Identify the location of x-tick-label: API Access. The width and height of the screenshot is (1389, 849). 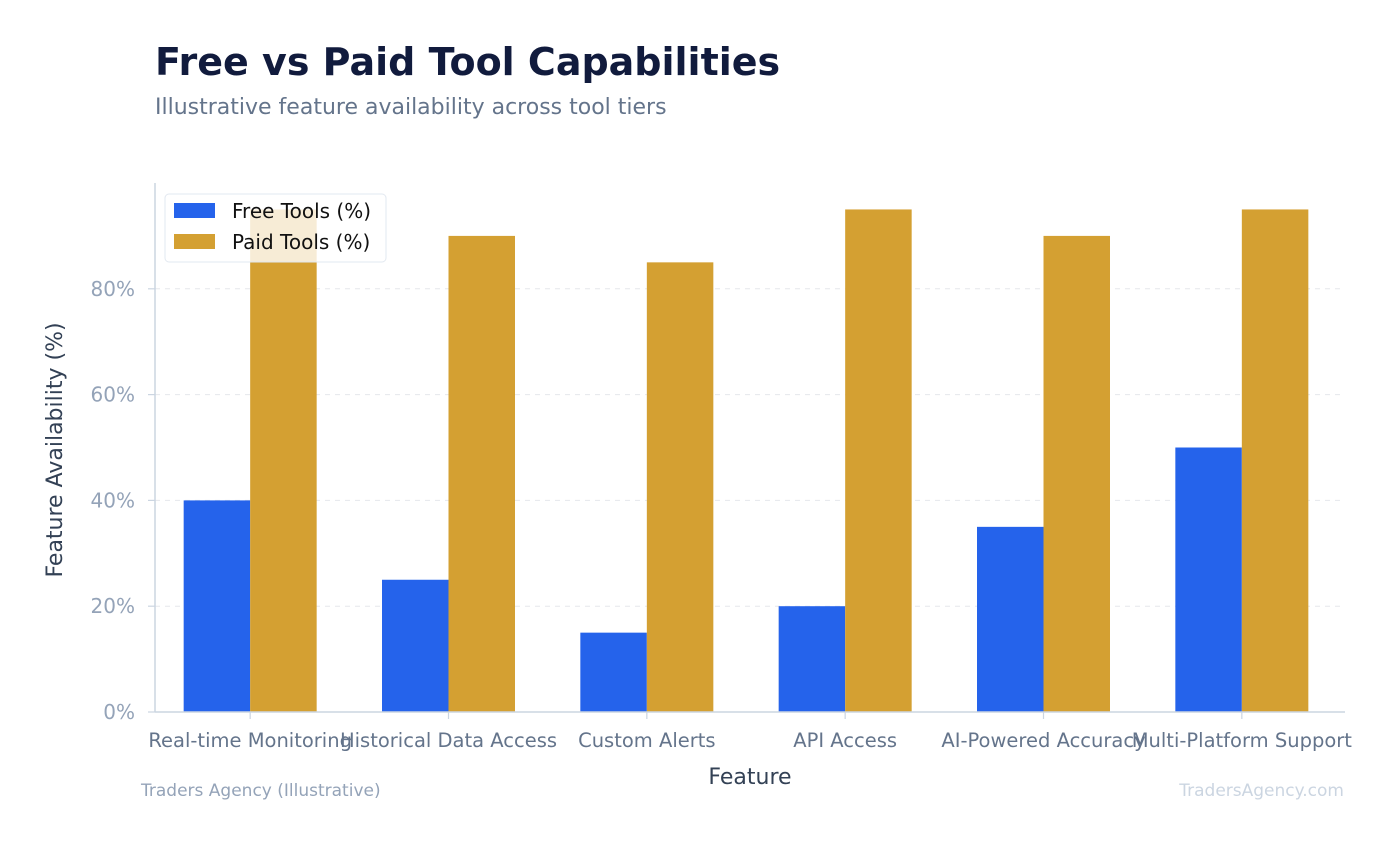
(845, 740).